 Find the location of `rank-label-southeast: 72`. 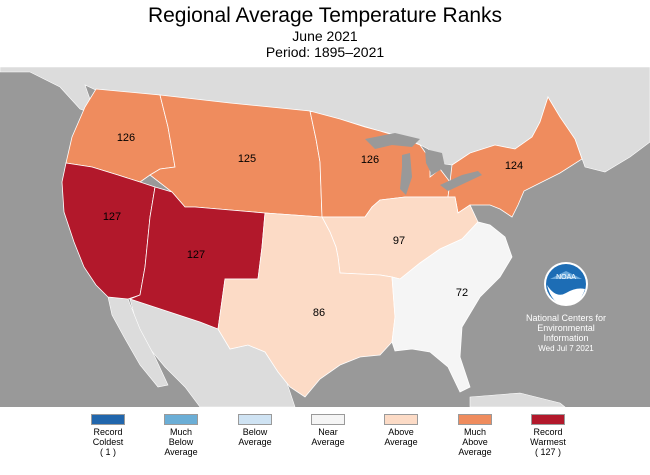

rank-label-southeast: 72 is located at coordinates (462, 293).